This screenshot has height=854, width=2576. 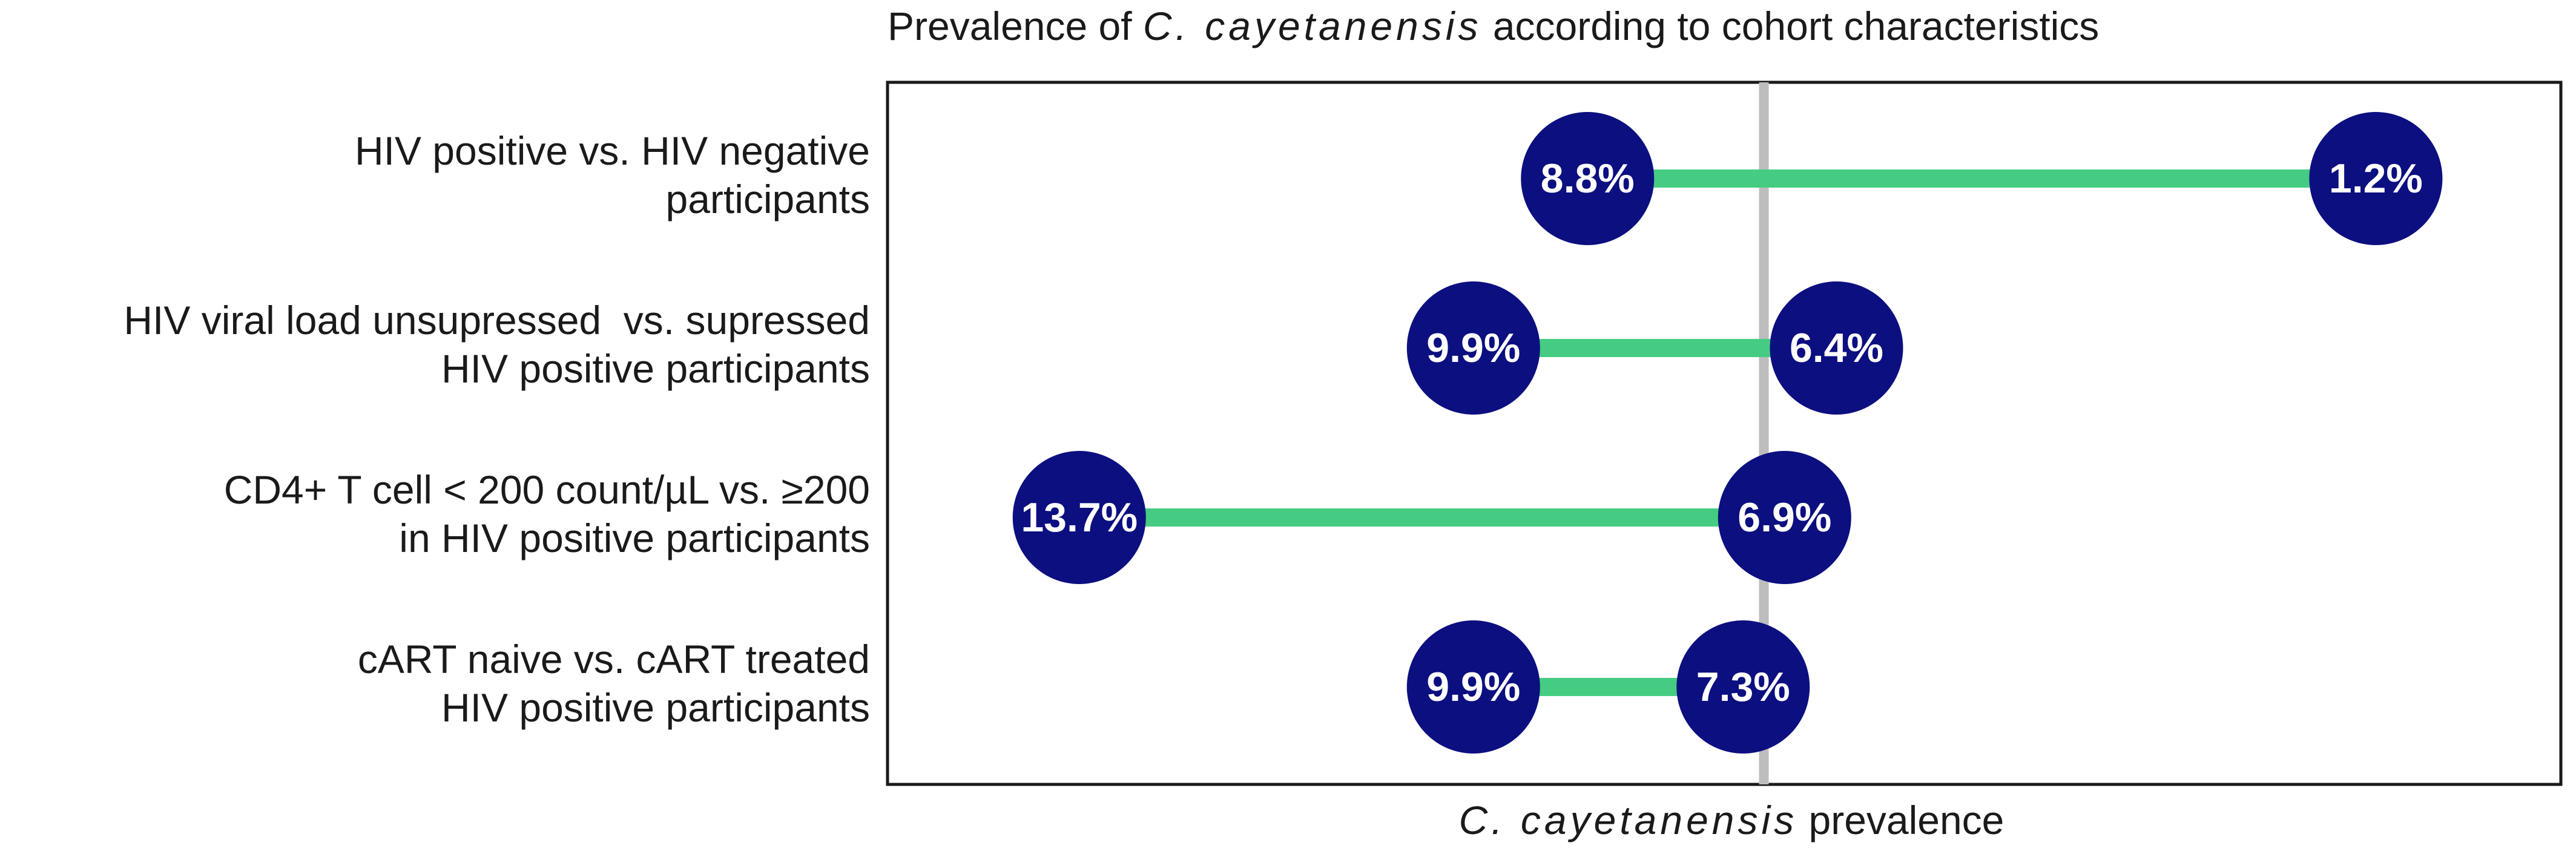 I want to click on title-prefix: Prevalence of, so click(x=1015, y=26).